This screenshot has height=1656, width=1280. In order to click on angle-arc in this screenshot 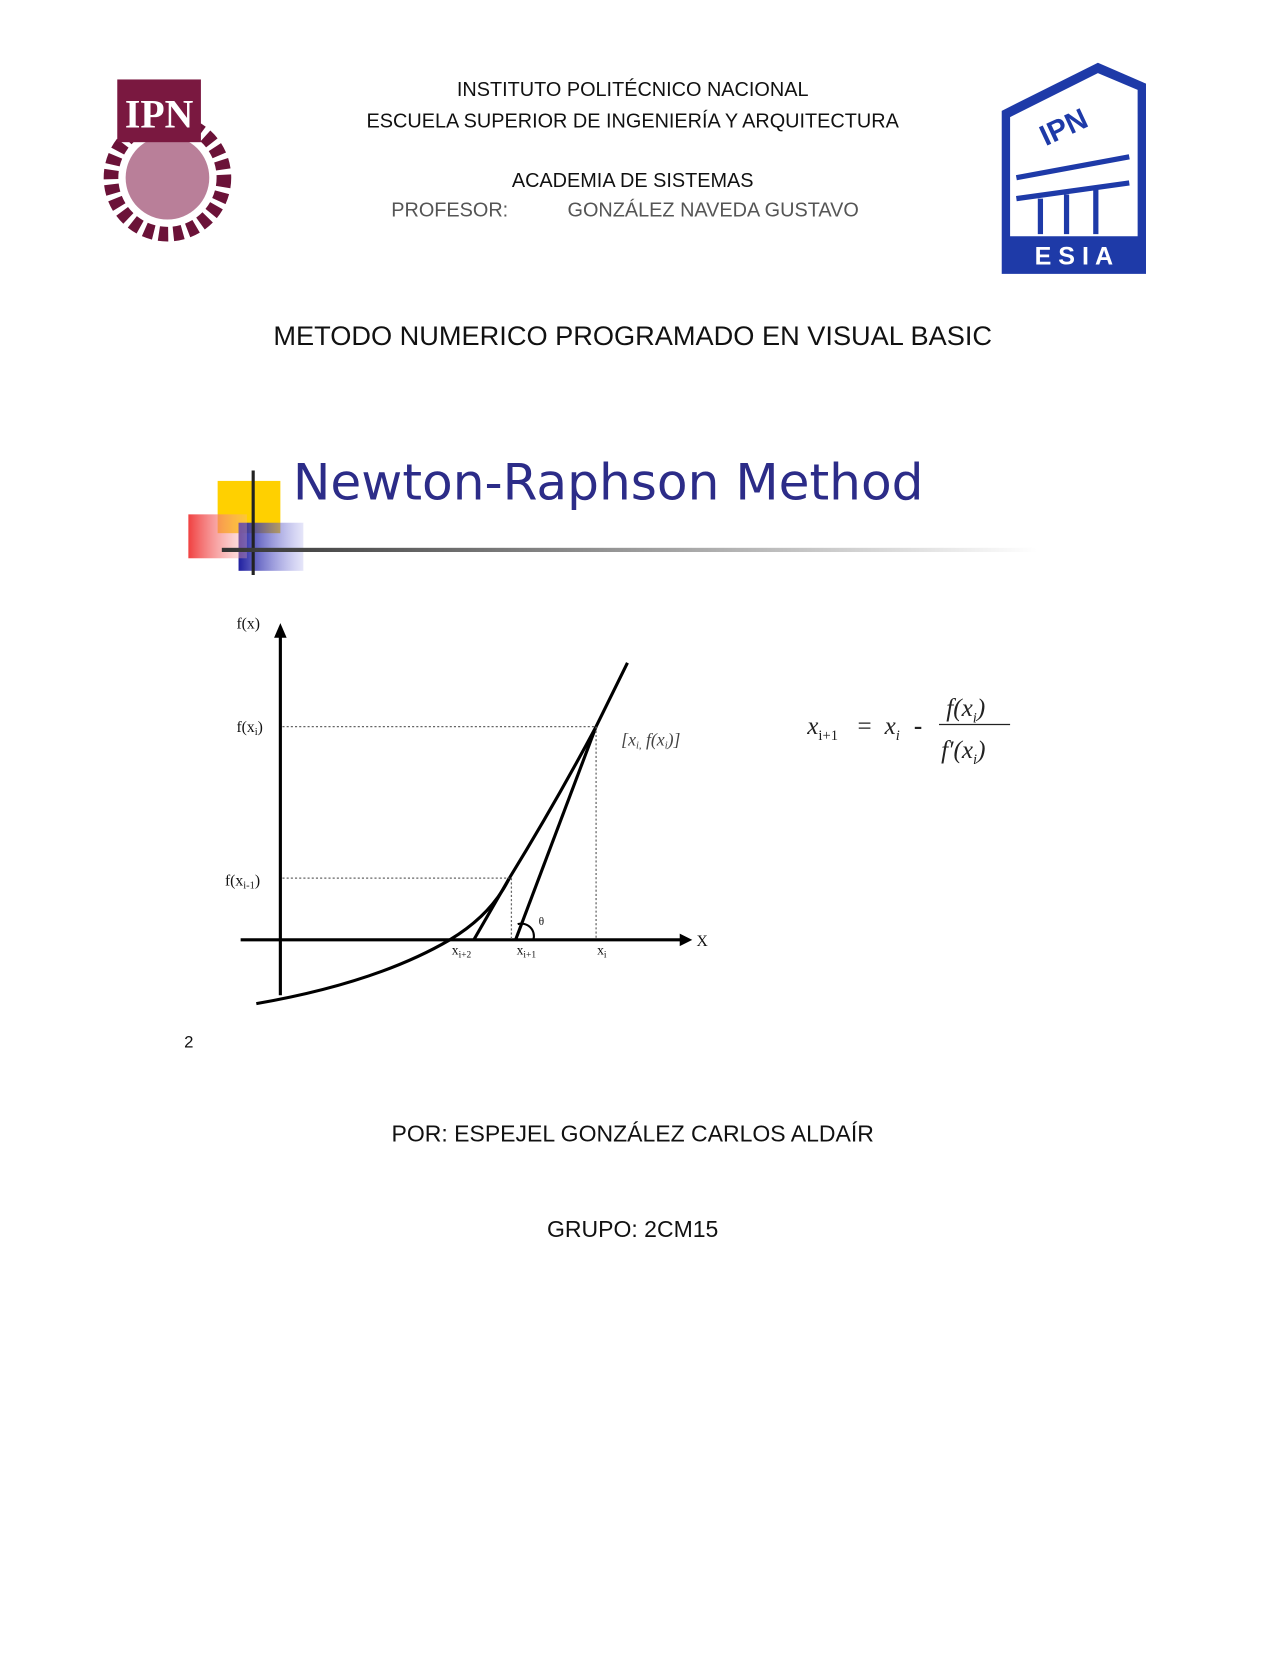, I will do `click(526, 931)`.